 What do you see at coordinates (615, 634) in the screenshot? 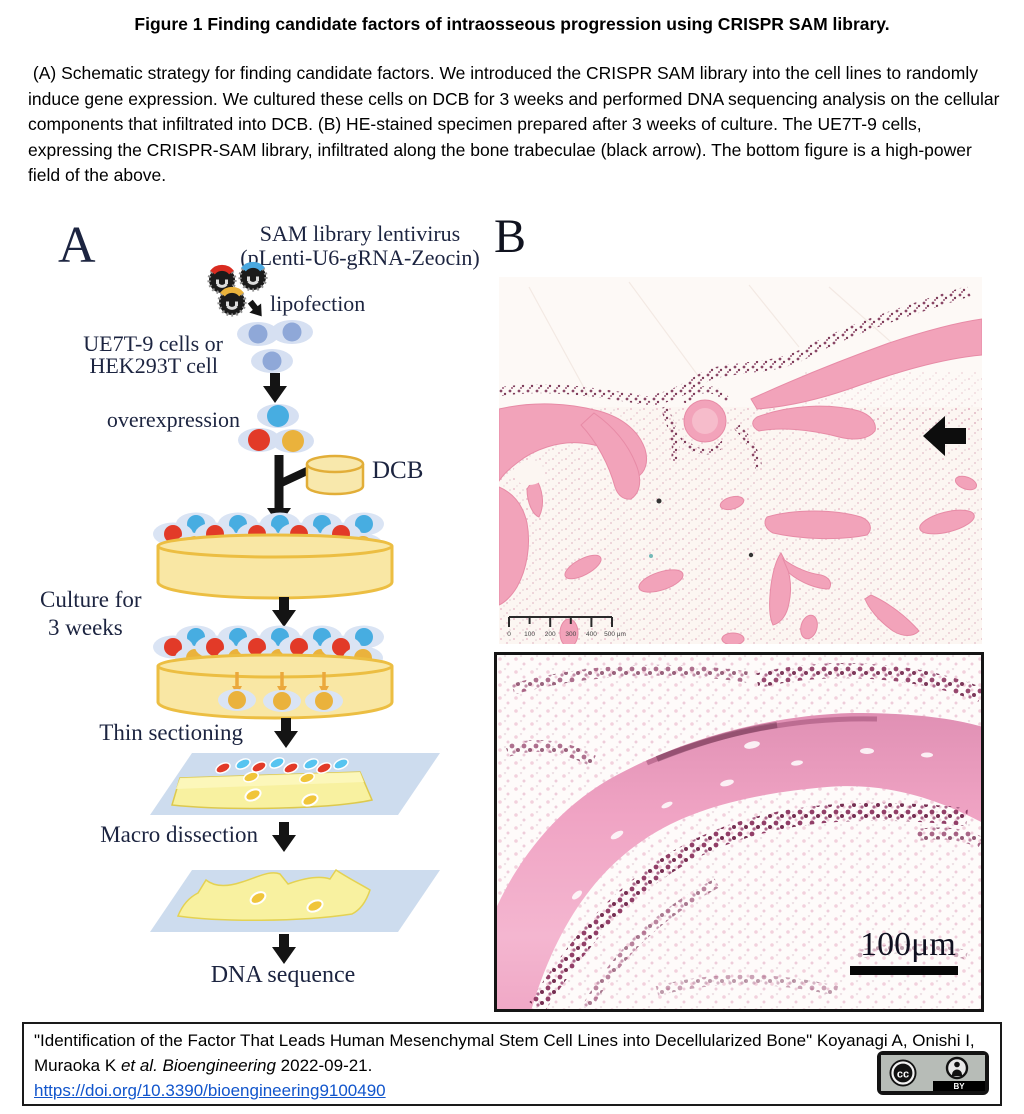
I see `ruler-tick-label: 500 μm` at bounding box center [615, 634].